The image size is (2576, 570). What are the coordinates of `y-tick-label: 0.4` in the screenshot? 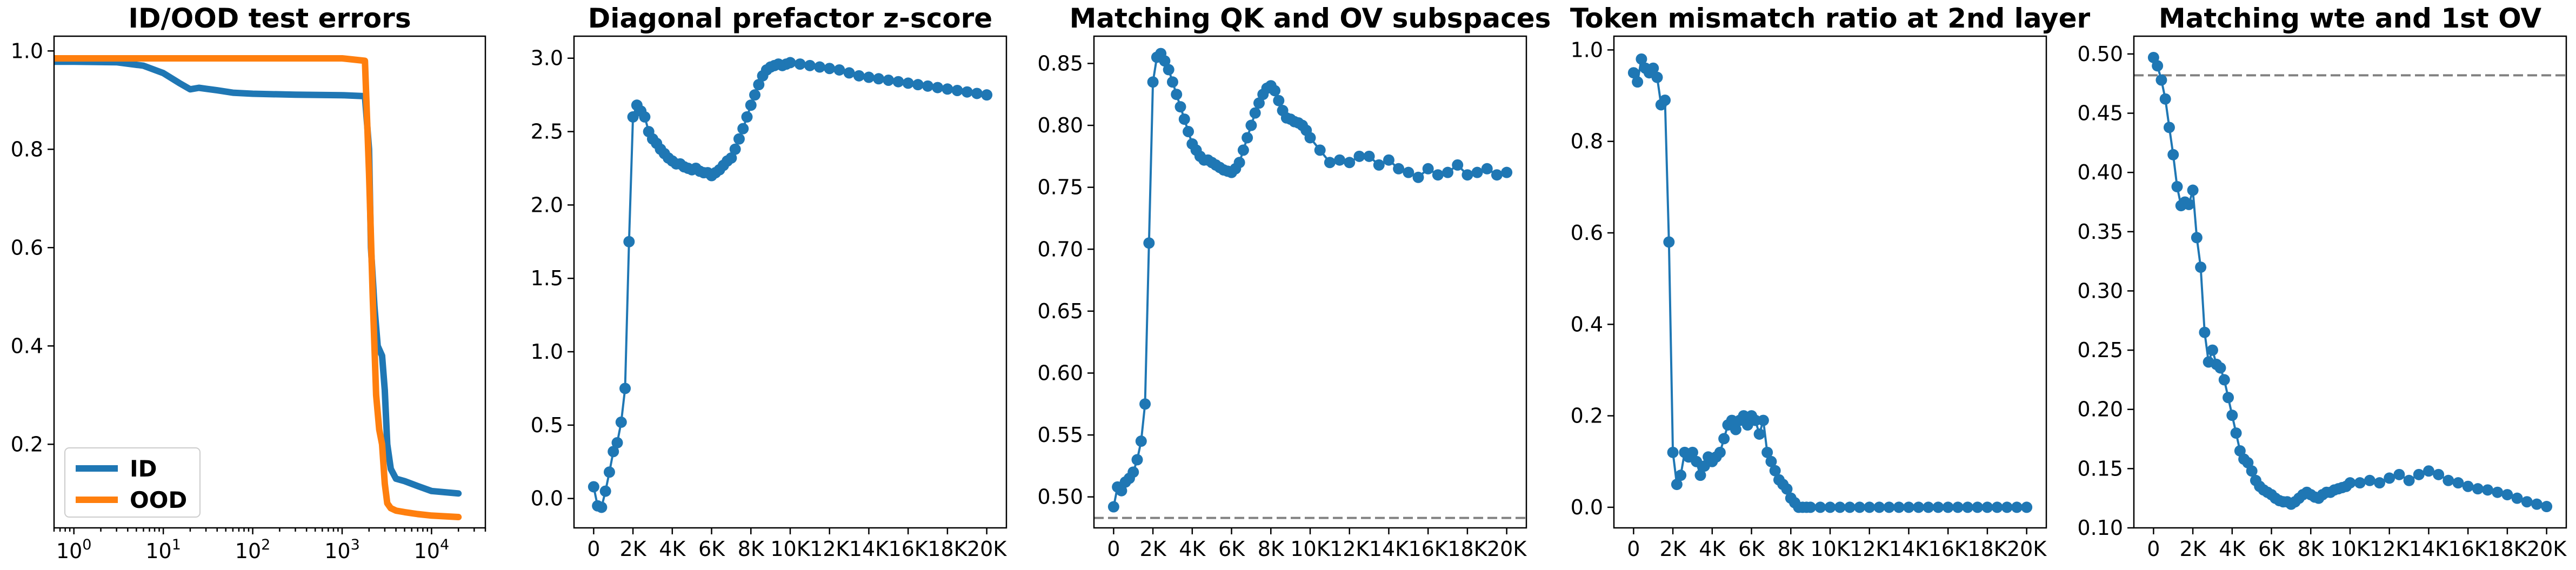 It's located at (1587, 324).